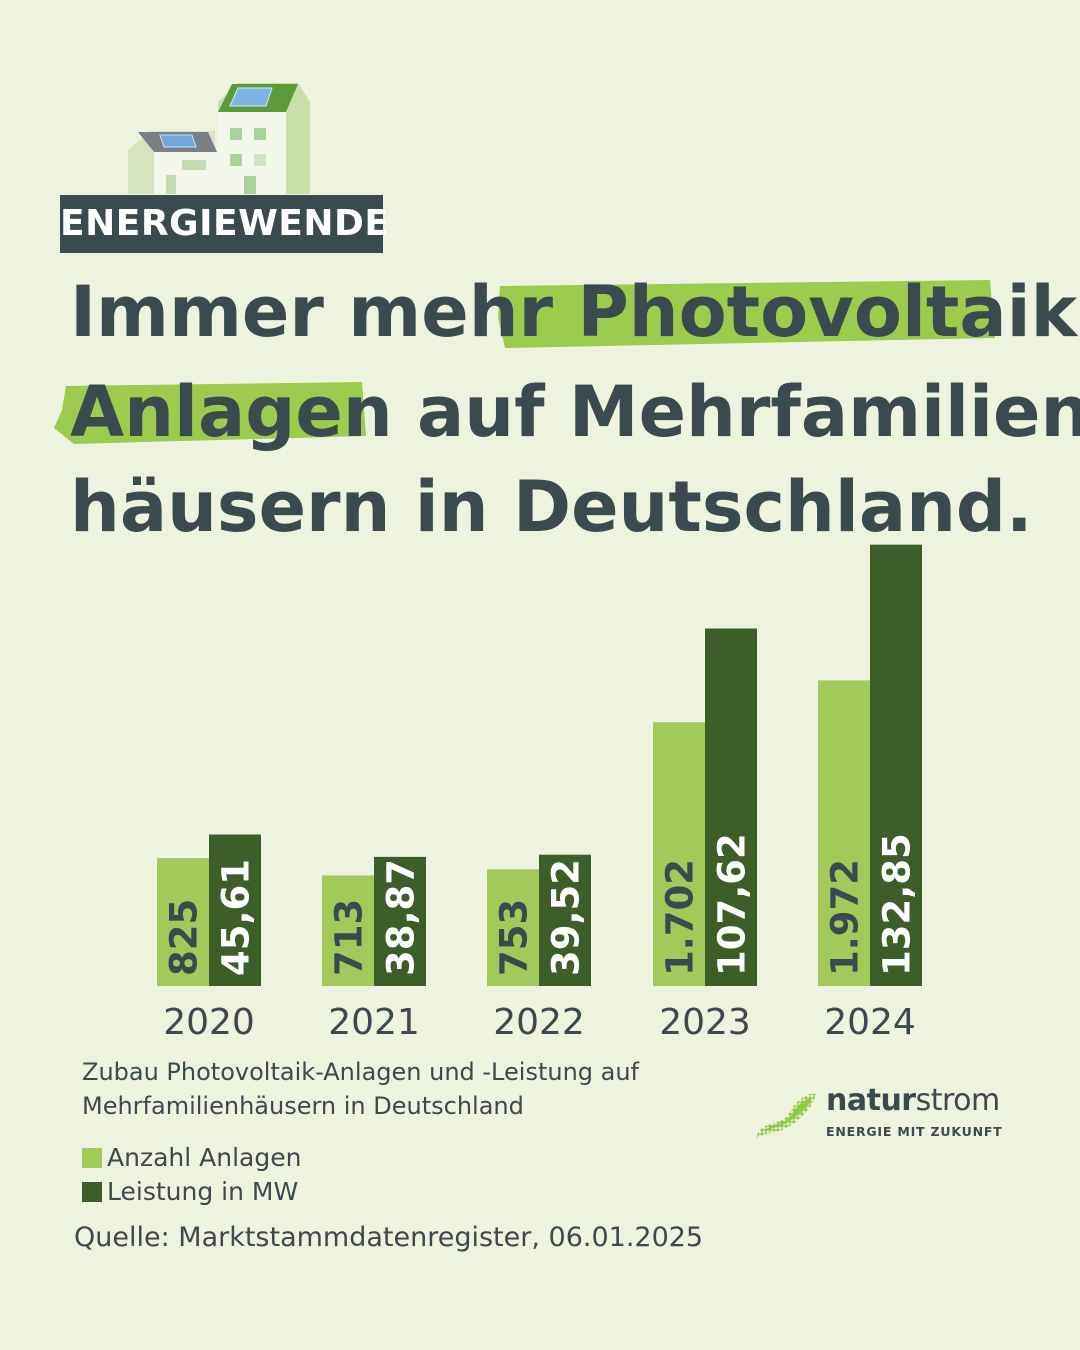  What do you see at coordinates (958, 1100) in the screenshot?
I see `logo-name-bold: strom` at bounding box center [958, 1100].